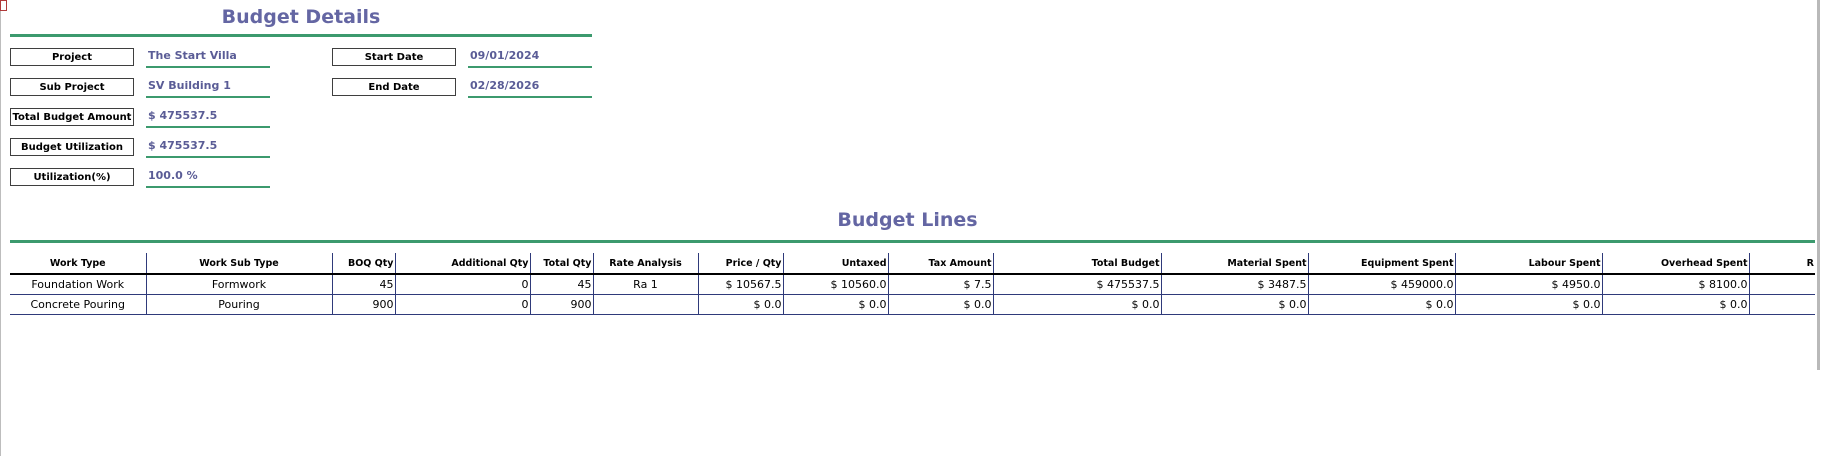 The image size is (1821, 456). I want to click on column-header-price-per-qty: Price / Qty, so click(740, 264).